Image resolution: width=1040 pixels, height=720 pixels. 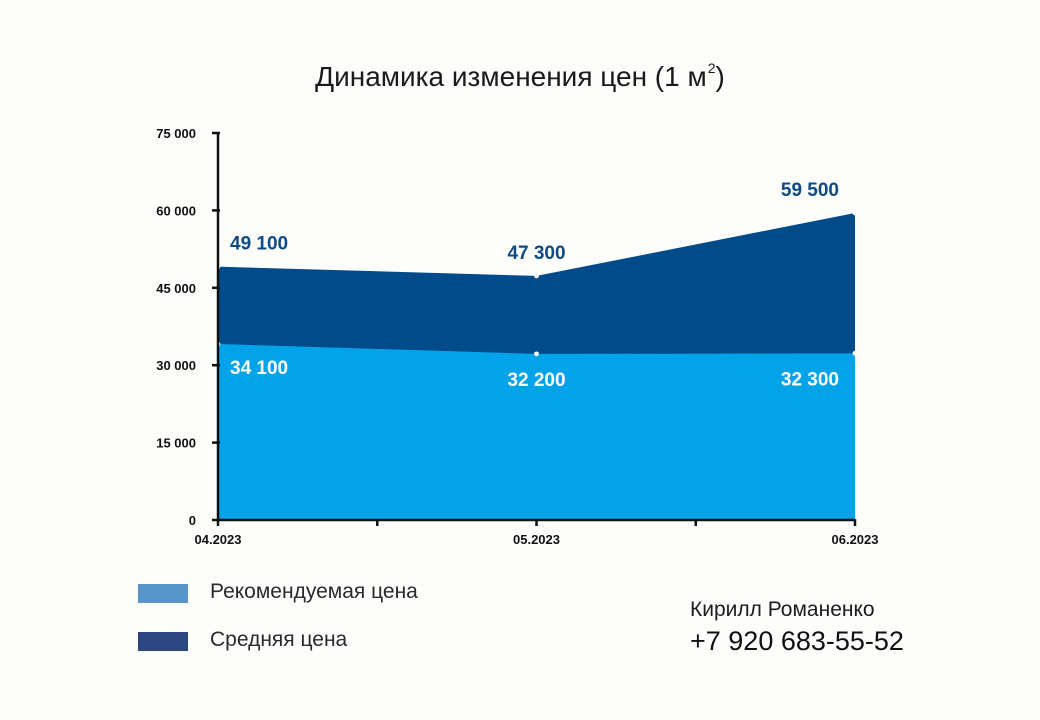 I want to click on contact-block: Кирилл Романенко +7 920 683-55-52, so click(x=797, y=627).